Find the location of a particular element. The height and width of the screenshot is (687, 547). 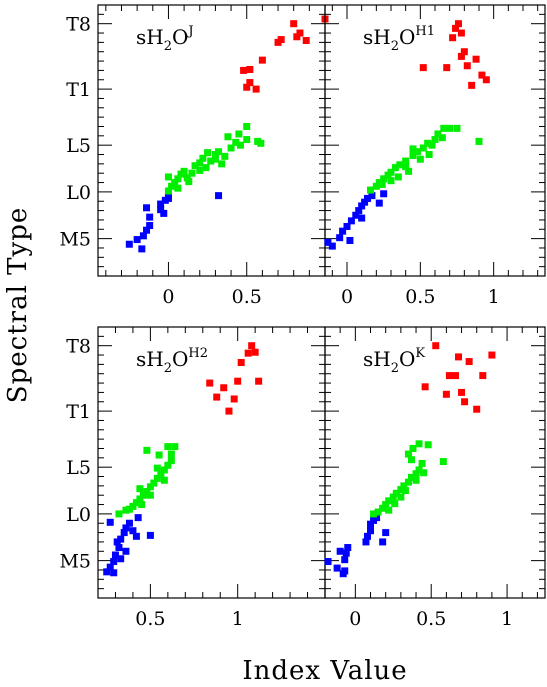

y-tick-label: M5 is located at coordinates (75, 562).